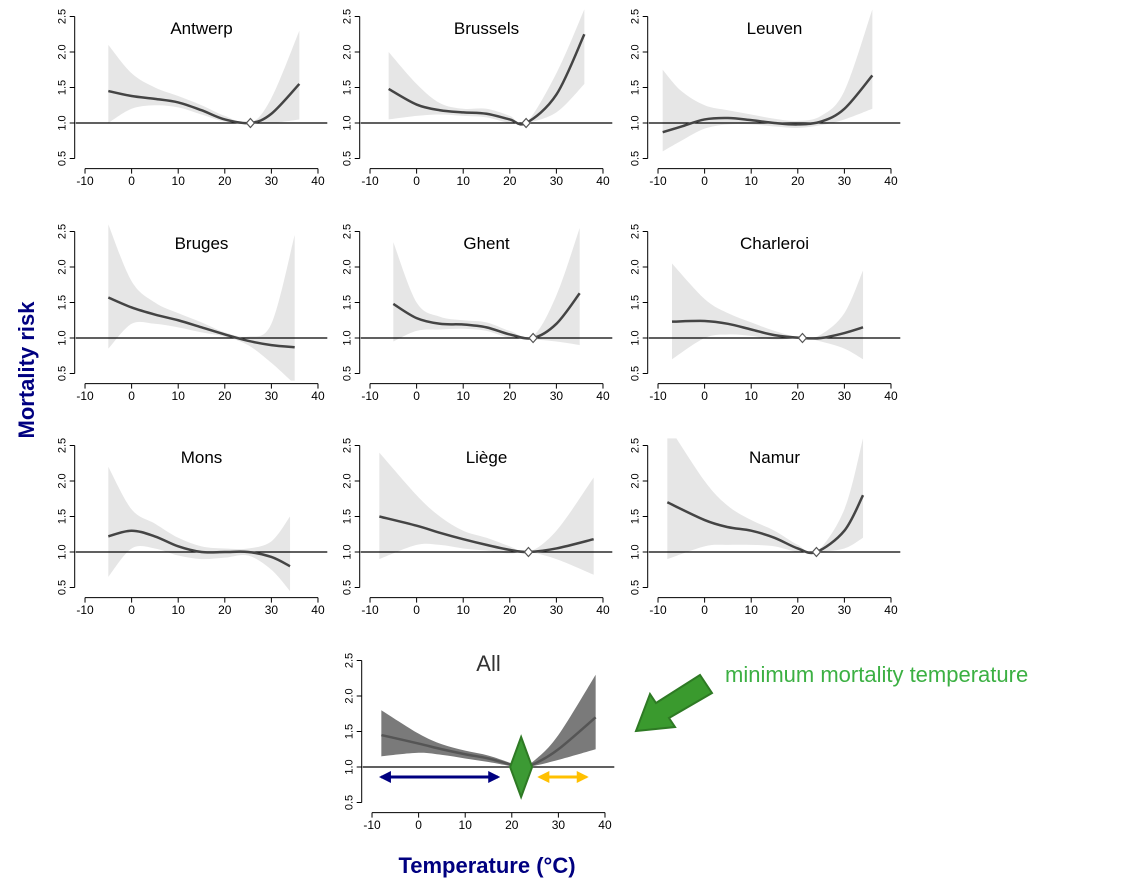 The width and height of the screenshot is (1122, 885). I want to click on panel: Liège -10 0 10 20 30 40 0.5 1.0 1.5 2.0 2.5, so click(477, 527).